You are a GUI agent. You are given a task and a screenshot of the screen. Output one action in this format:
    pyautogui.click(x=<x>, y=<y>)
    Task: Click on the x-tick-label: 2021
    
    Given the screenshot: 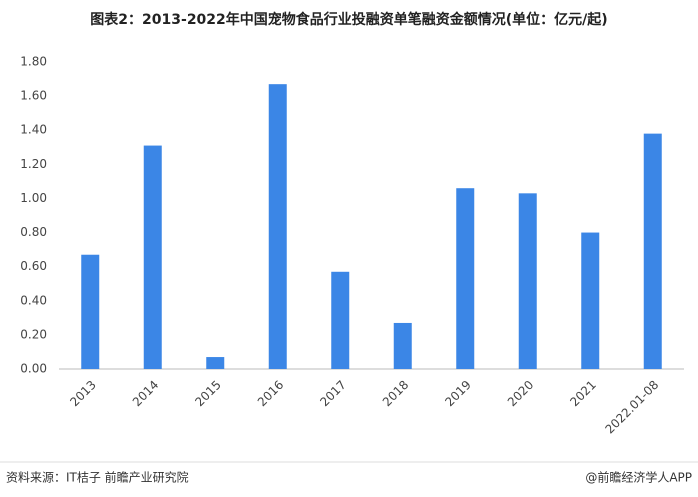 What is the action you would take?
    pyautogui.click(x=582, y=393)
    